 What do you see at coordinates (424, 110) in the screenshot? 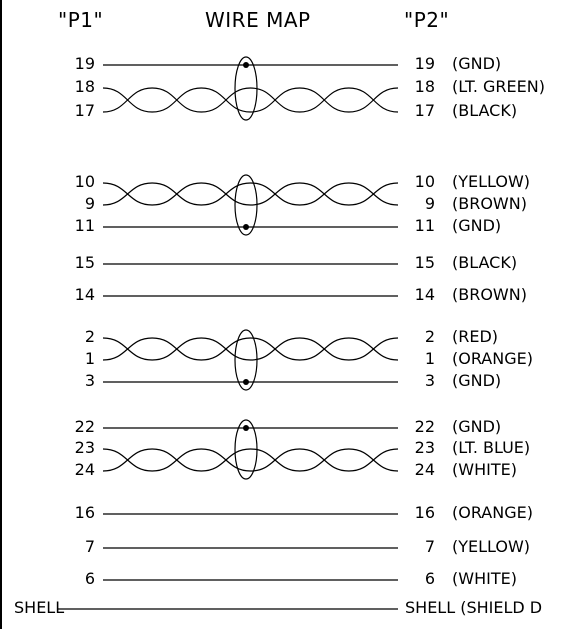
I see `right-pin-17: 17` at bounding box center [424, 110].